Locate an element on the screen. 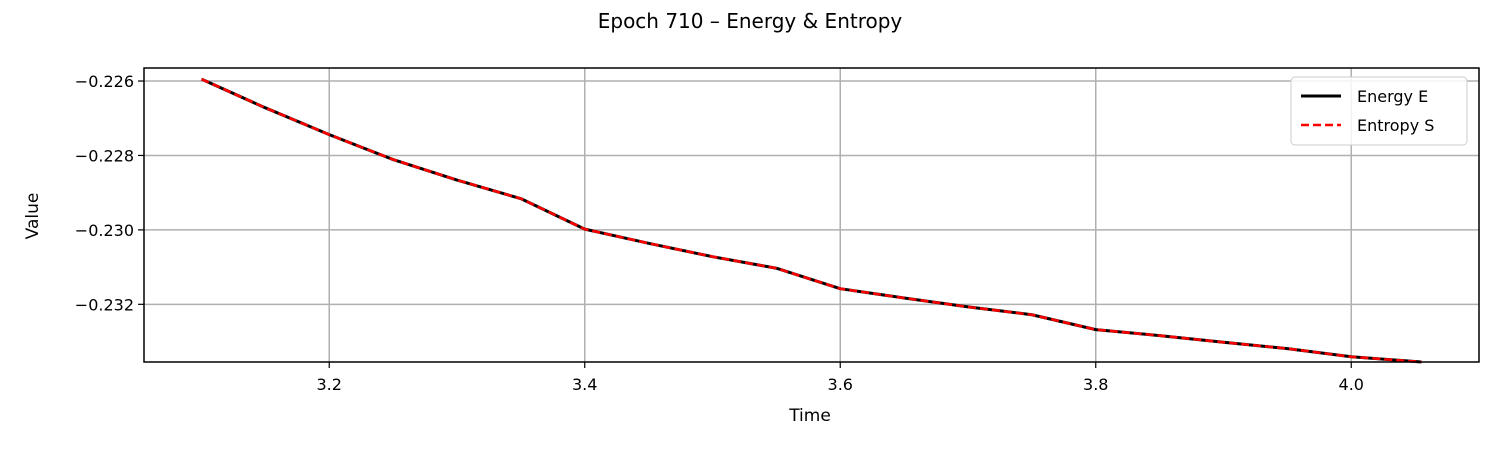 The image size is (1500, 450). y-tick-label: −0.232 is located at coordinates (104, 304).